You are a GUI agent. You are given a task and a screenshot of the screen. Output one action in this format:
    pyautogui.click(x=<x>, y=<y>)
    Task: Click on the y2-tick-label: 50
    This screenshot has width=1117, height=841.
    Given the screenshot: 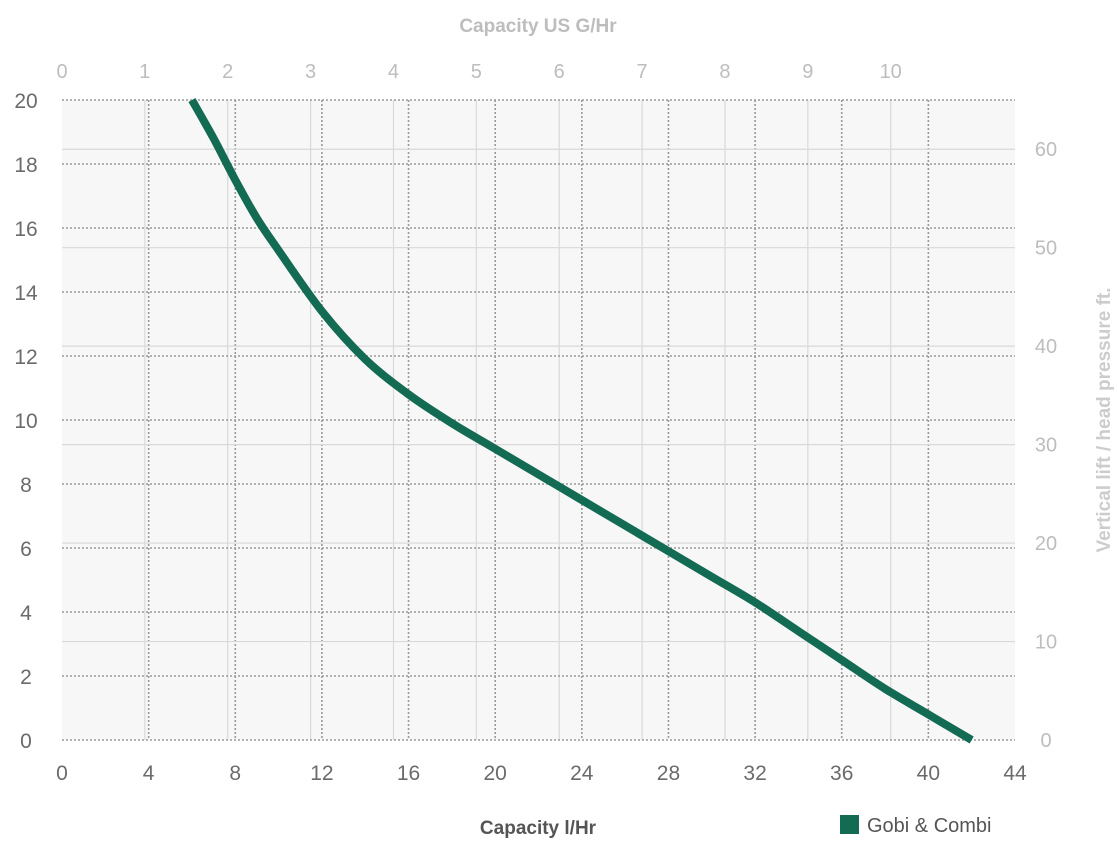 What is the action you would take?
    pyautogui.click(x=1046, y=249)
    